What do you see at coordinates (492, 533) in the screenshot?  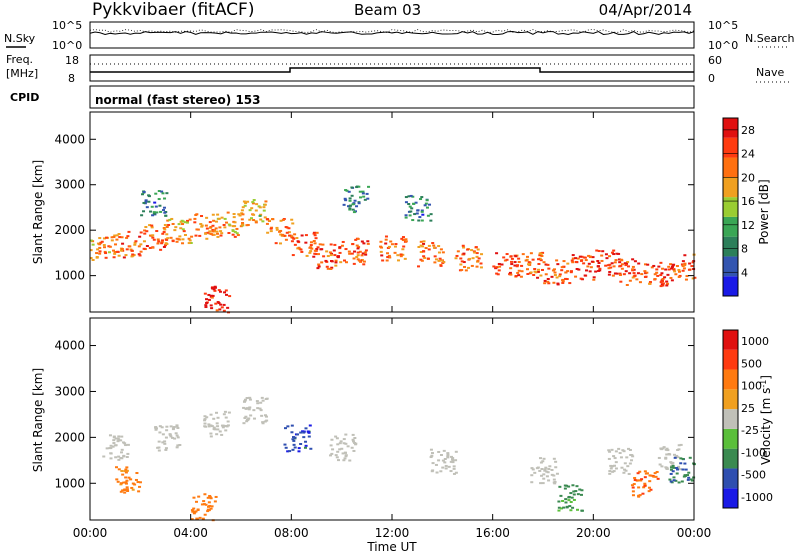 I see `time-tick-label: 16:00` at bounding box center [492, 533].